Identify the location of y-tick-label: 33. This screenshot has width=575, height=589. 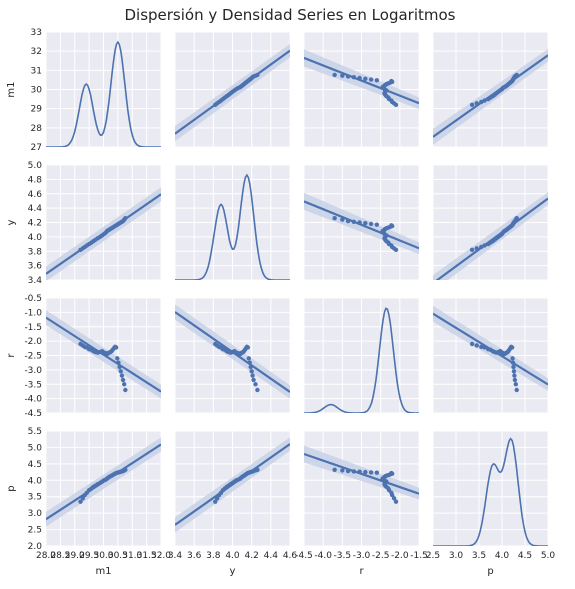
(36, 33).